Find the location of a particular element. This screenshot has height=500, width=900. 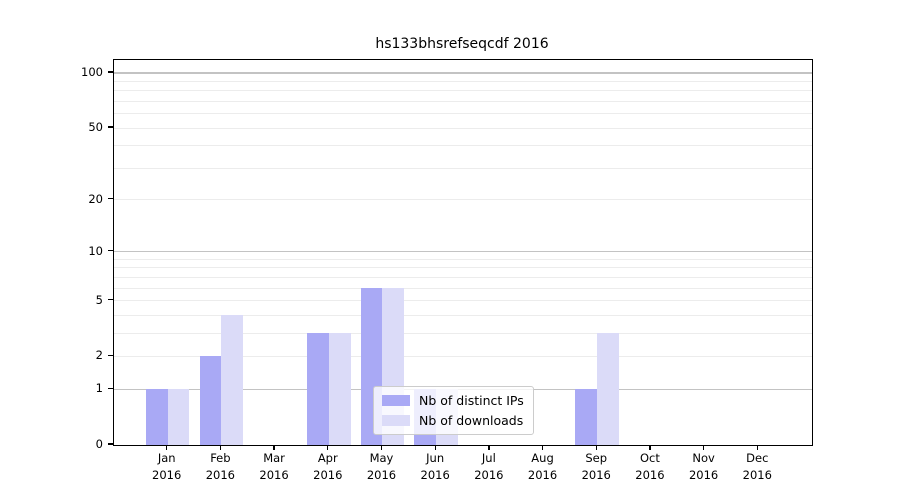

x-tick-month: Jan is located at coordinates (166, 458).